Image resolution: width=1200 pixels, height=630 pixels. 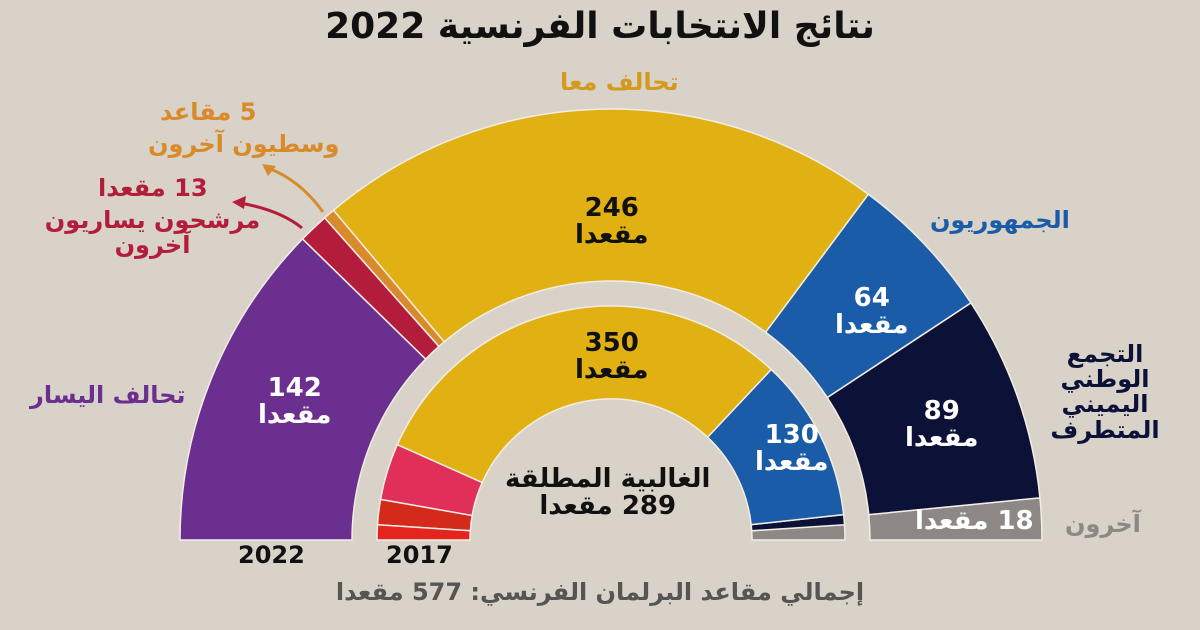 What do you see at coordinates (612, 357) in the screenshot?
I see `value-ensemble-2017: 350 مقعدا` at bounding box center [612, 357].